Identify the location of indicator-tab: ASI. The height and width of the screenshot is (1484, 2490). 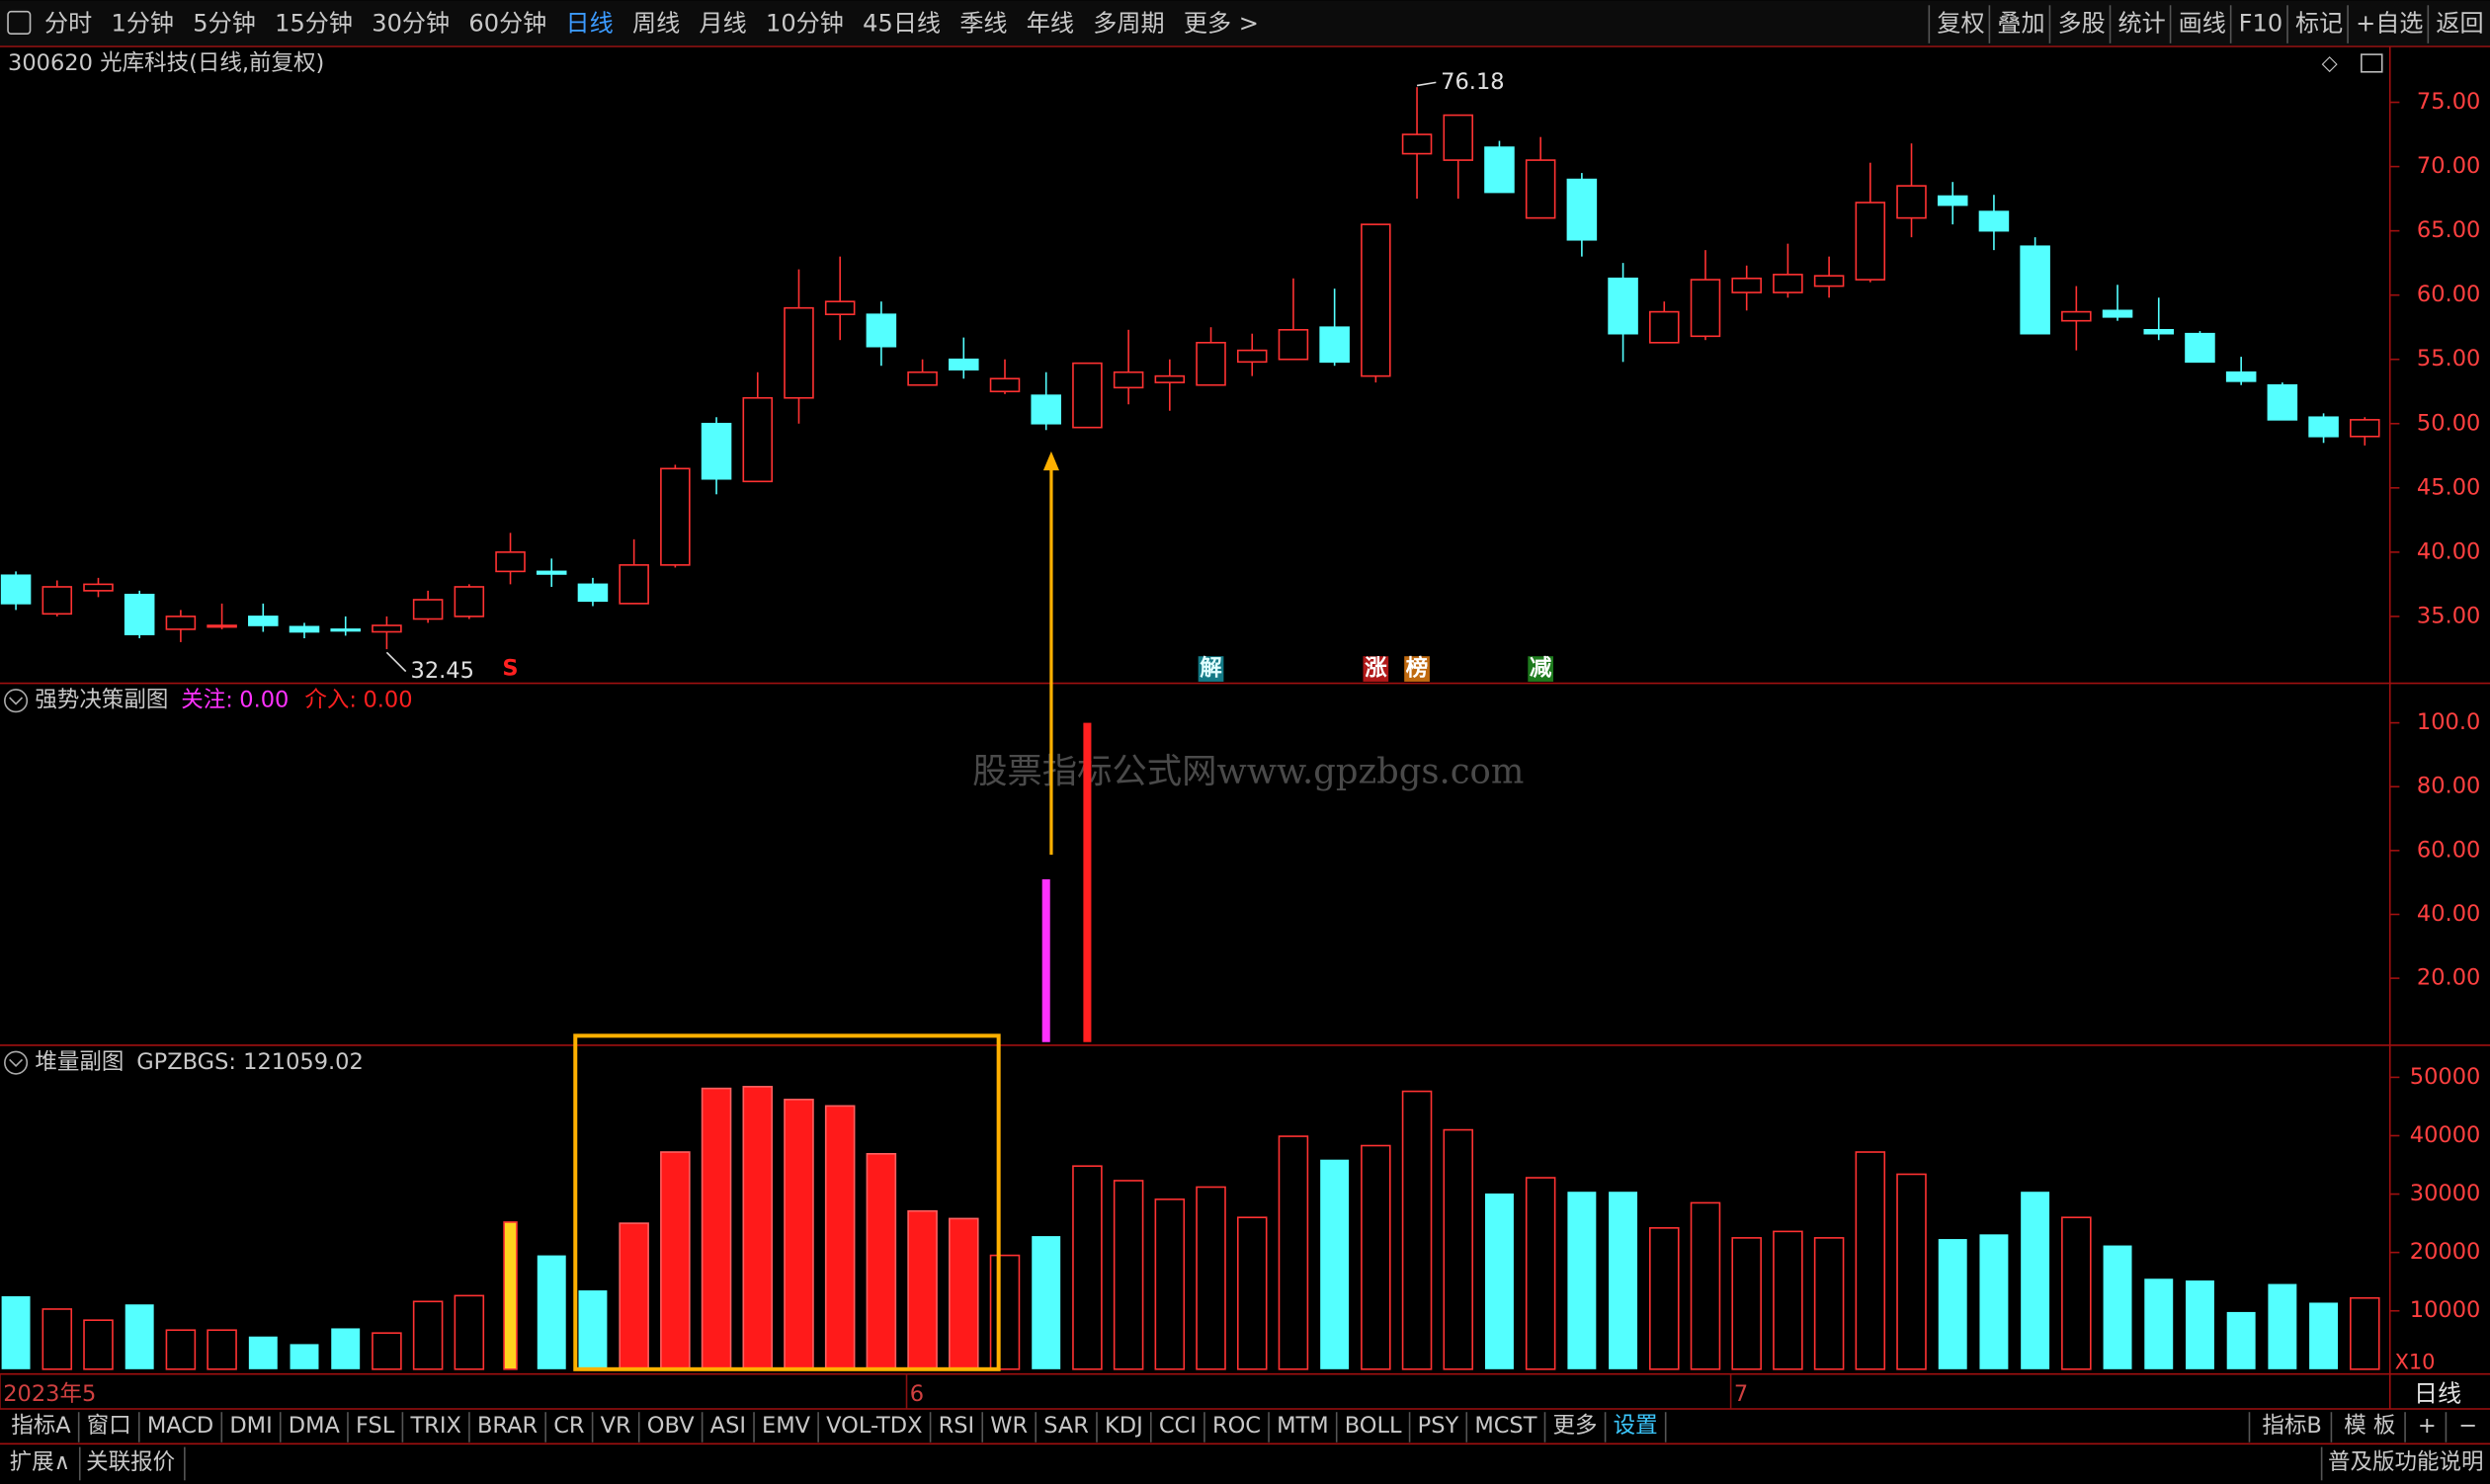
(728, 1426).